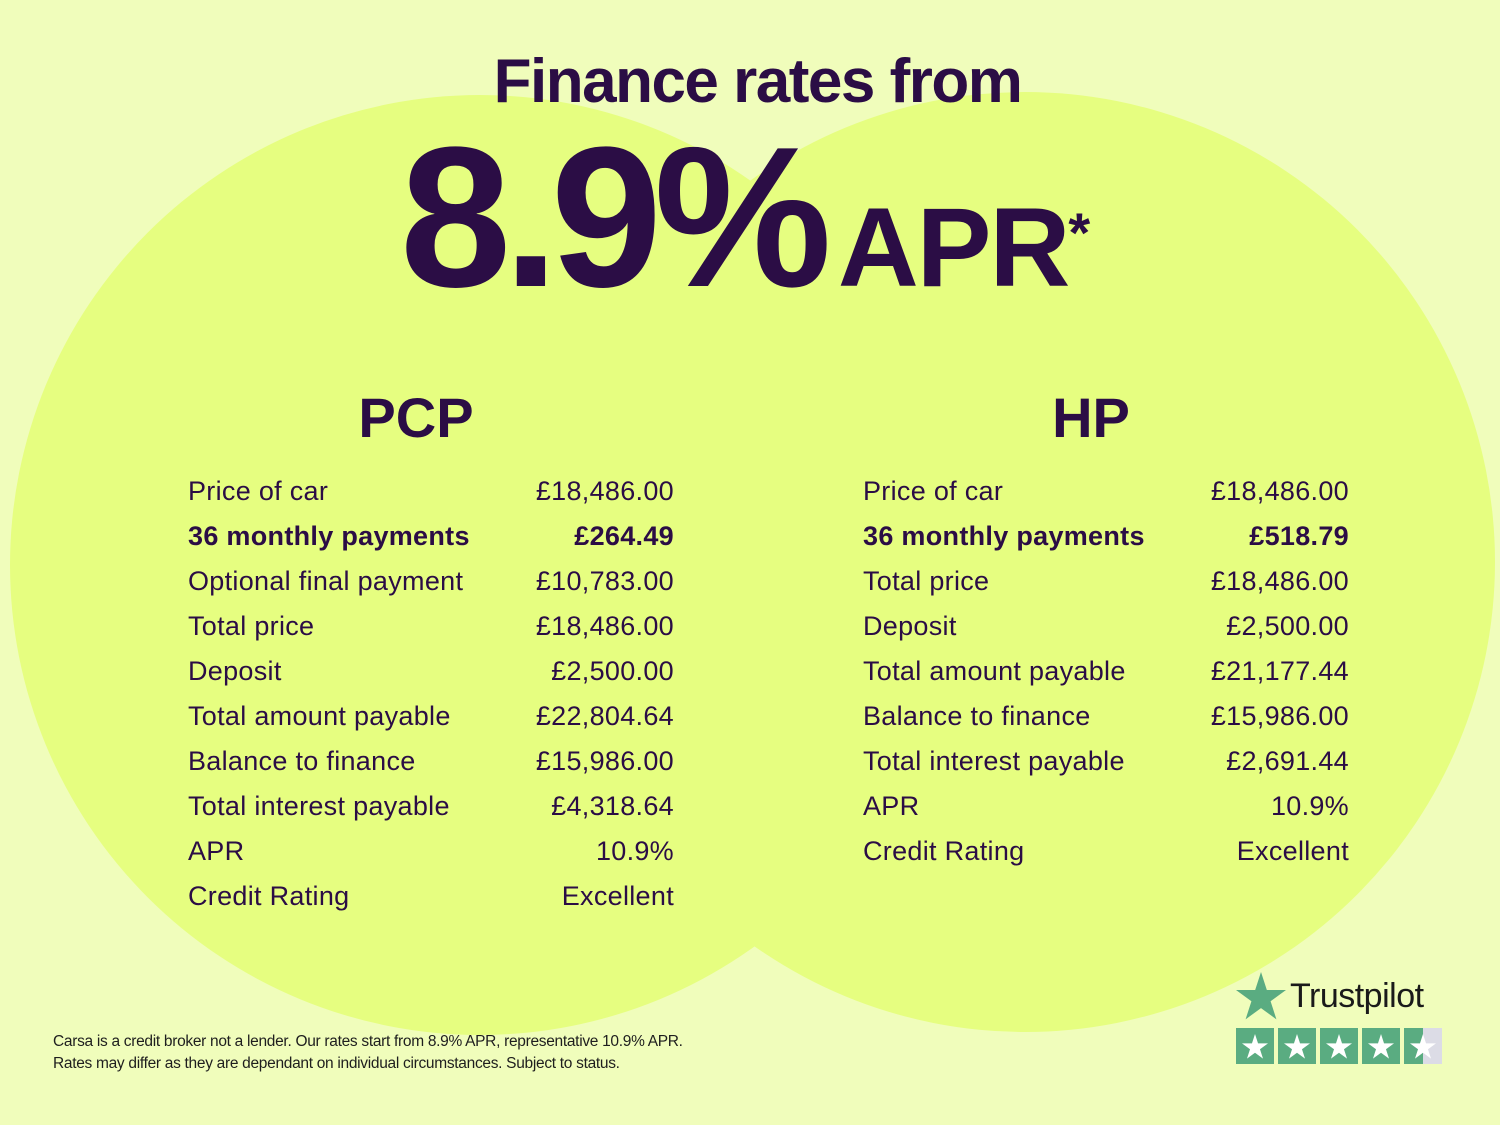 The image size is (1500, 1125). Describe the element at coordinates (1261, 996) in the screenshot. I see `trustpilot-star-icon` at that location.